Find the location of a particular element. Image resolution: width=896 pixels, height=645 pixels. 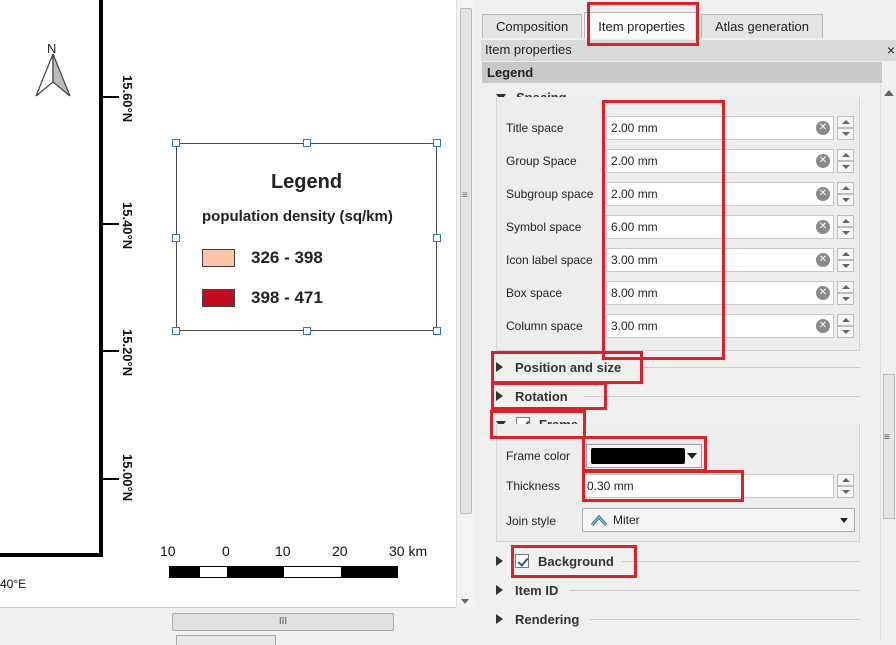

frame-color-button is located at coordinates (644, 456).